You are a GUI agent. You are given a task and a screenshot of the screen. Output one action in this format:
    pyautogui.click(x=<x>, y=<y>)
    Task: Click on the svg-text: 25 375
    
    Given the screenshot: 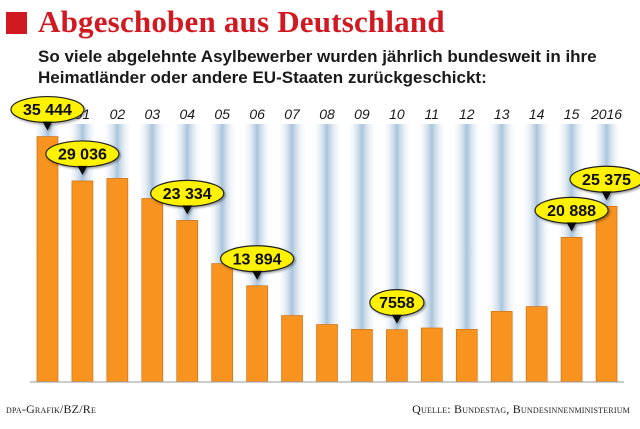 What is the action you would take?
    pyautogui.click(x=606, y=180)
    